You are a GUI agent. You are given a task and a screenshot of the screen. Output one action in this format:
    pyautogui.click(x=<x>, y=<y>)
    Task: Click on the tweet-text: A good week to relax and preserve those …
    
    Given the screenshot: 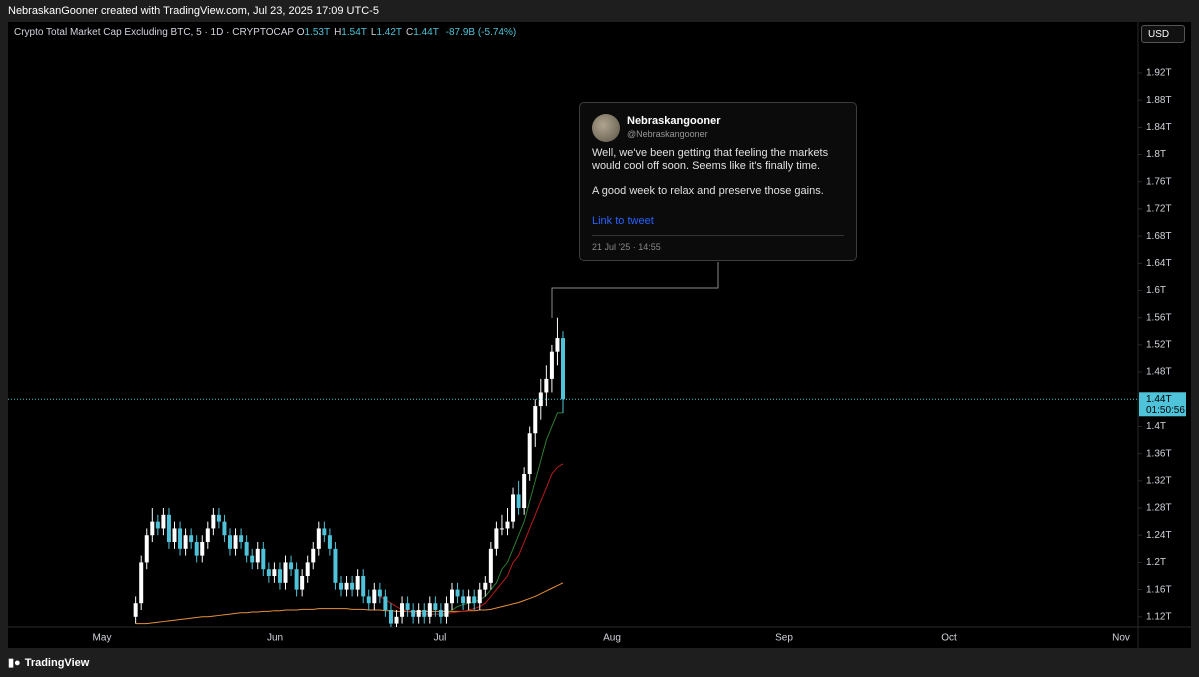 What is the action you would take?
    pyautogui.click(x=708, y=191)
    